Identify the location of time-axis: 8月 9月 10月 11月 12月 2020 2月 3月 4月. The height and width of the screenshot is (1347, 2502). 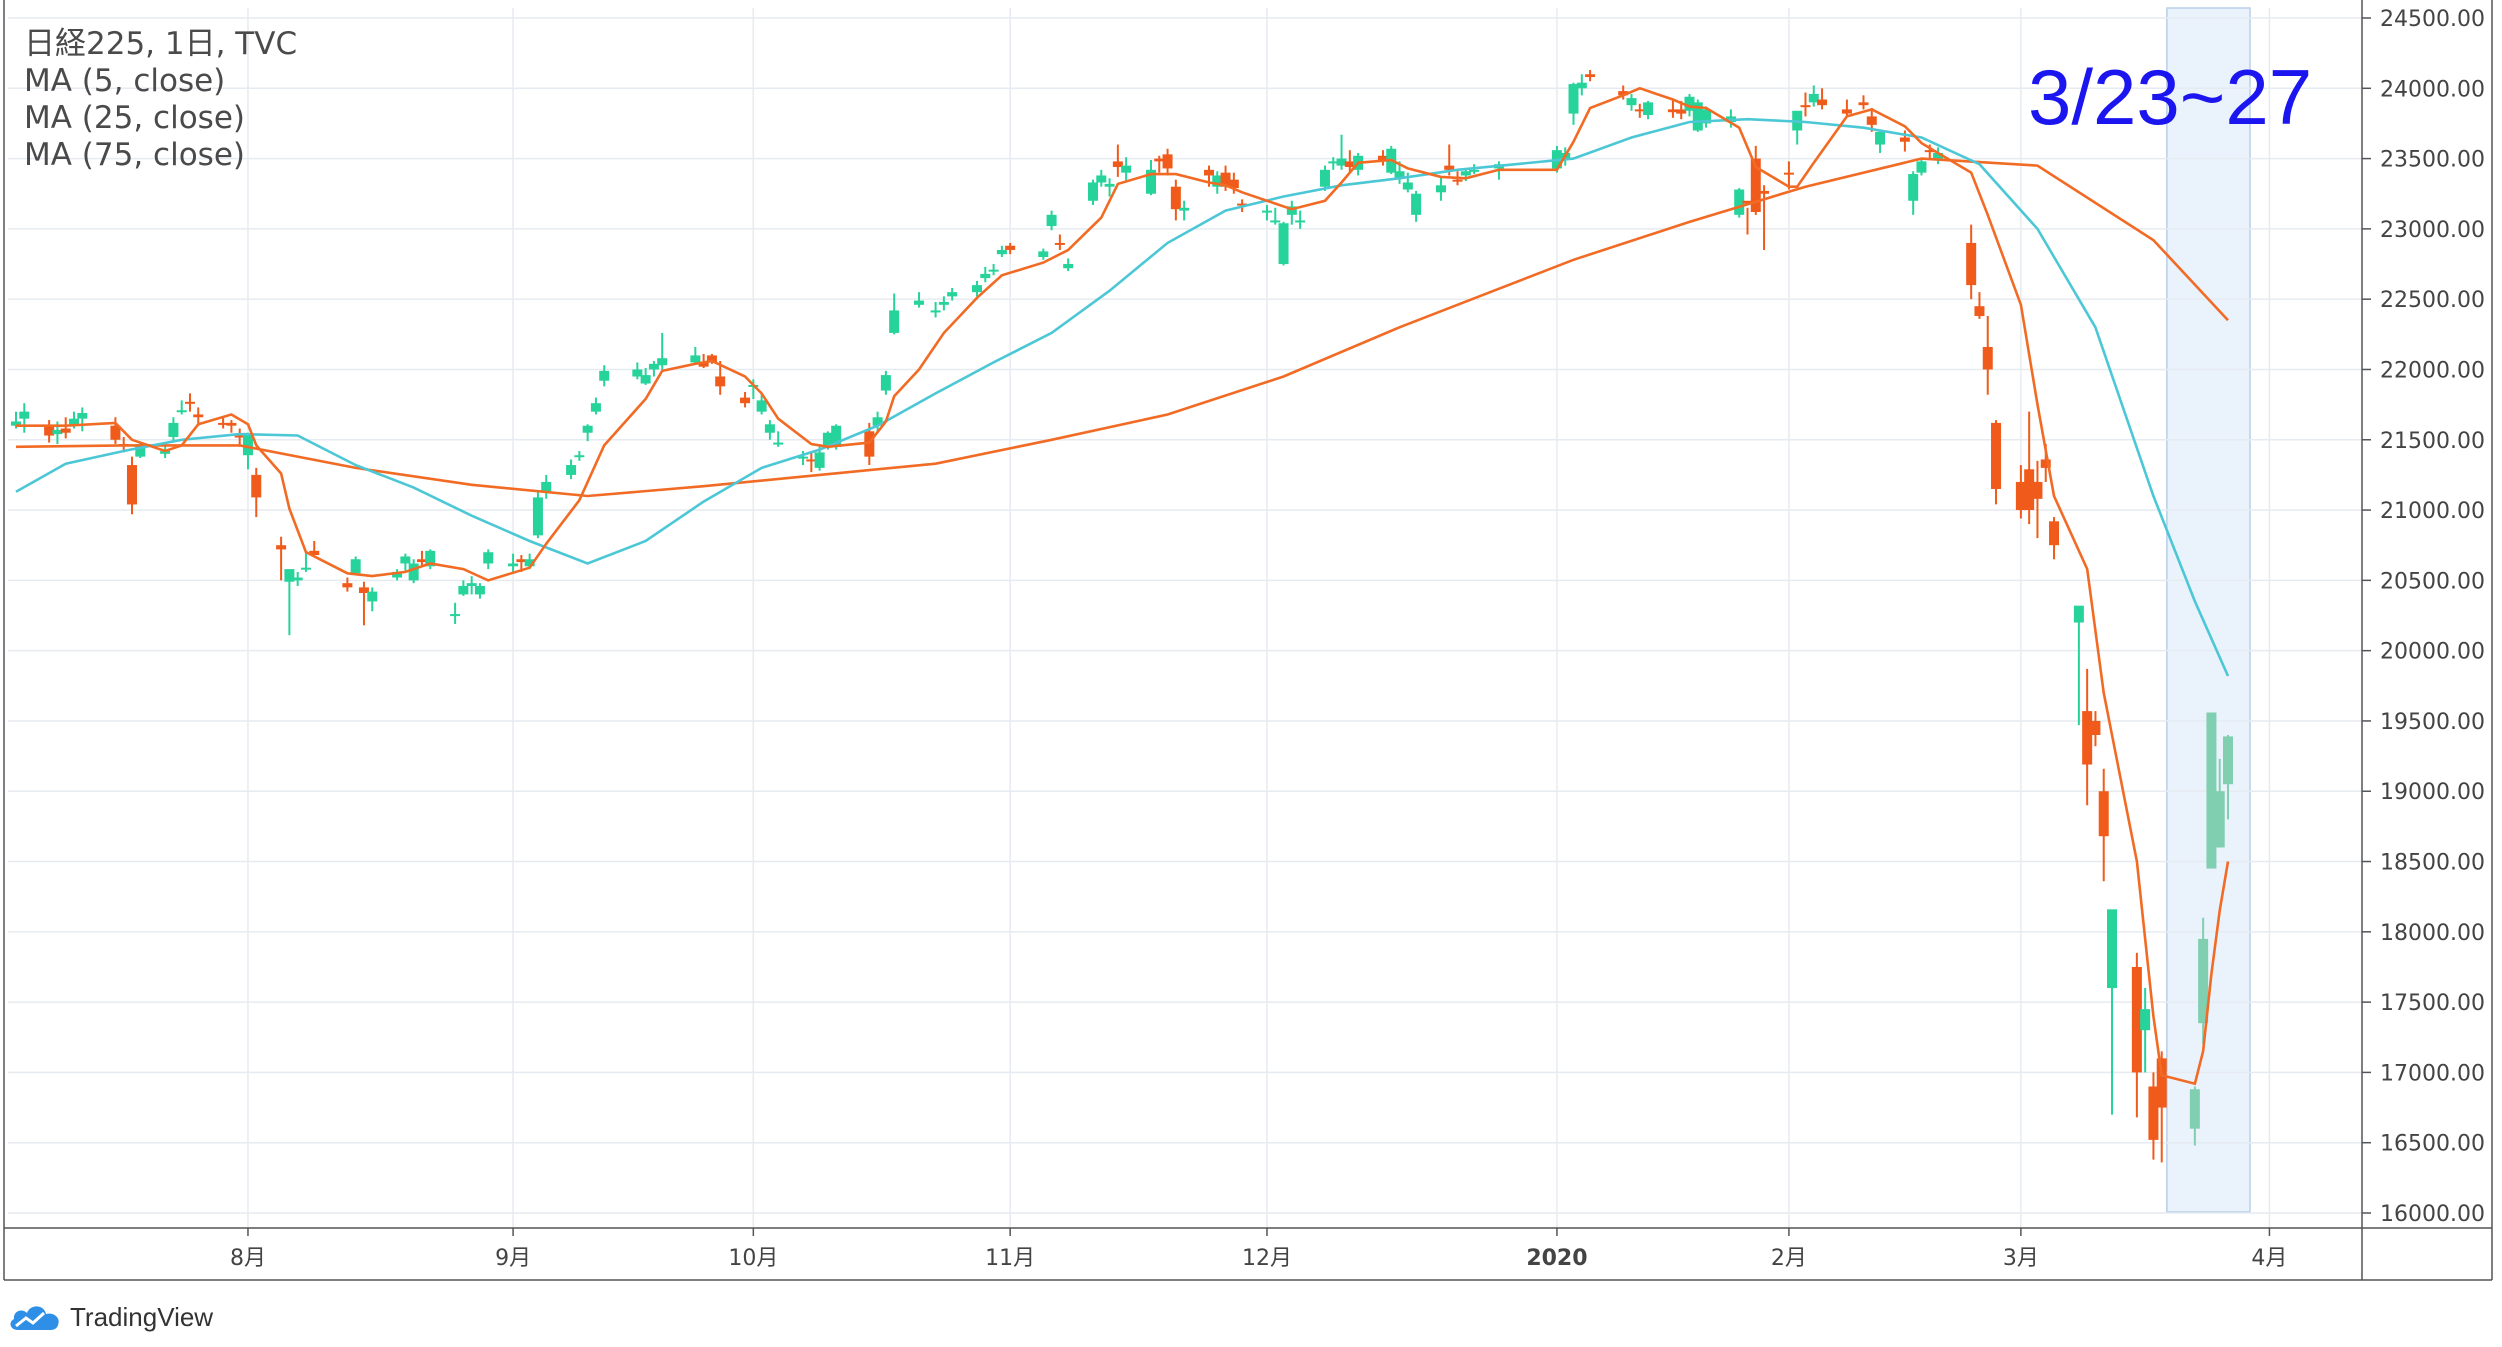
(1258, 1249).